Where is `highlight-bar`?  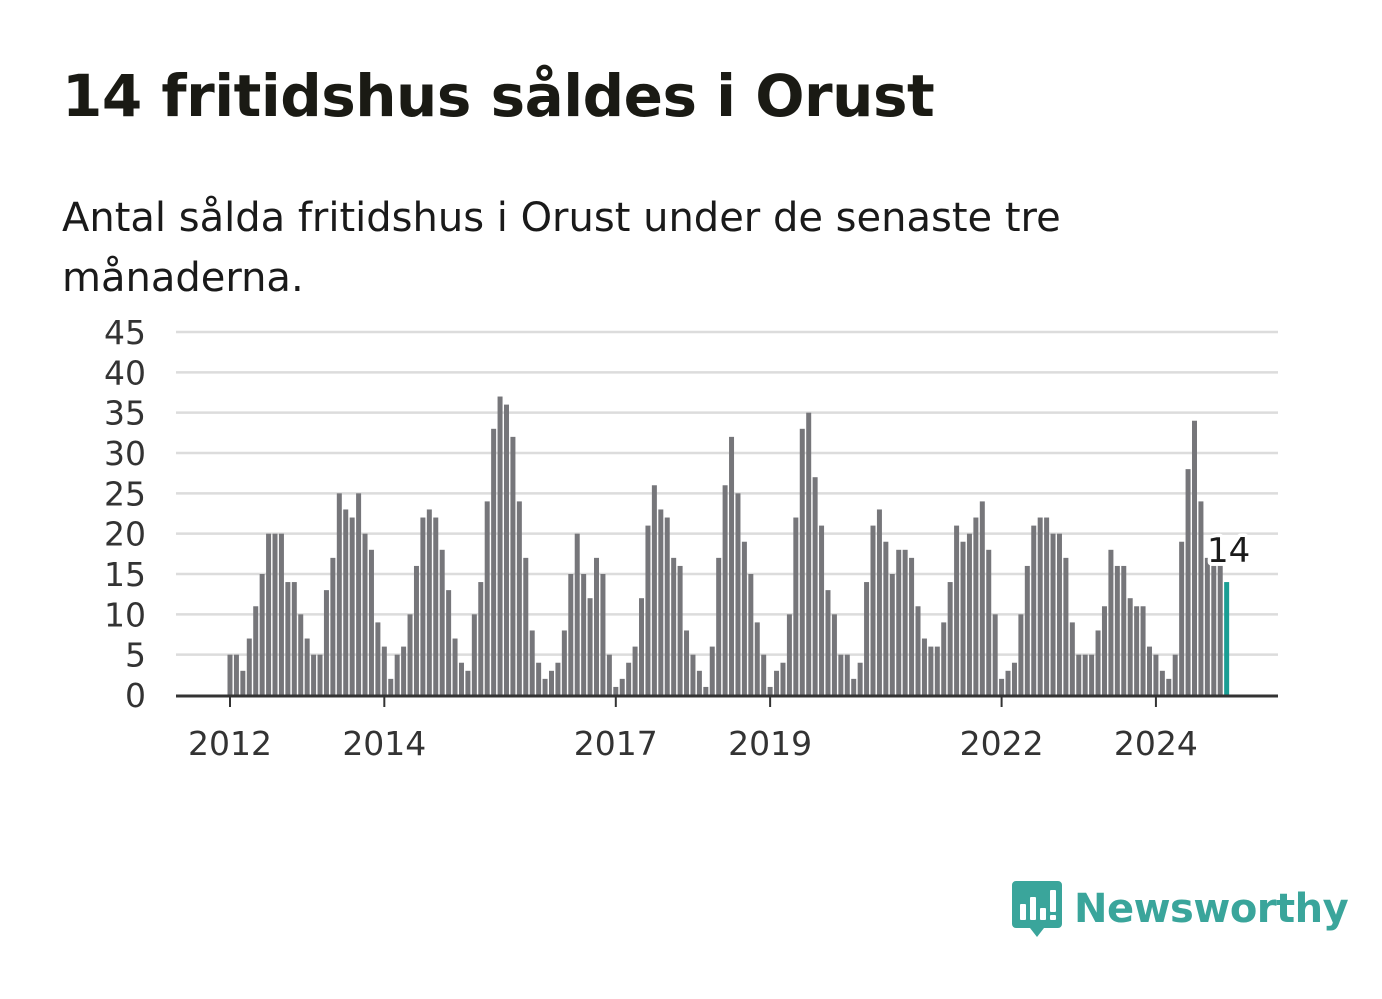 highlight-bar is located at coordinates (1227, 638).